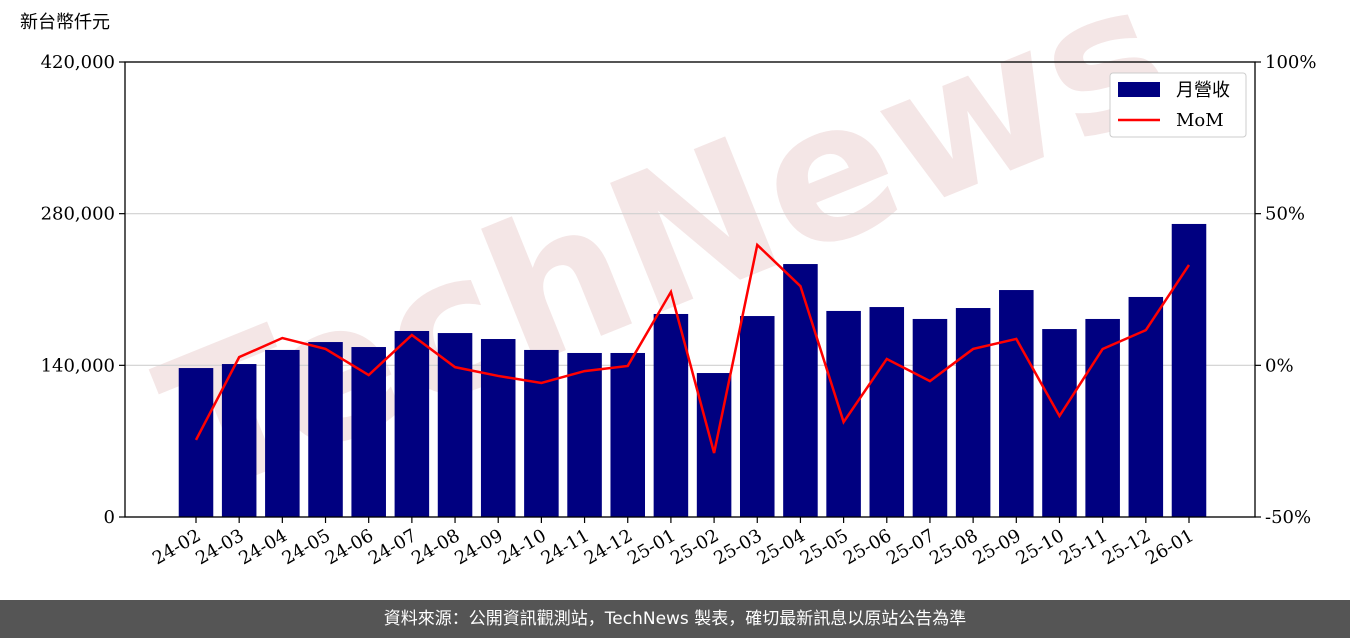 Image resolution: width=1350 pixels, height=638 pixels. What do you see at coordinates (65, 22) in the screenshot?
I see `y-axis-label: 新台幣仟元` at bounding box center [65, 22].